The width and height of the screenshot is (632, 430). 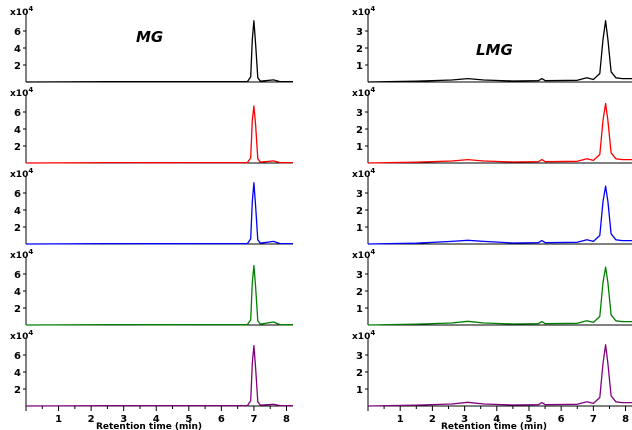 I want to click on lmg-ytick-label-1-1: 1, so click(x=359, y=66).